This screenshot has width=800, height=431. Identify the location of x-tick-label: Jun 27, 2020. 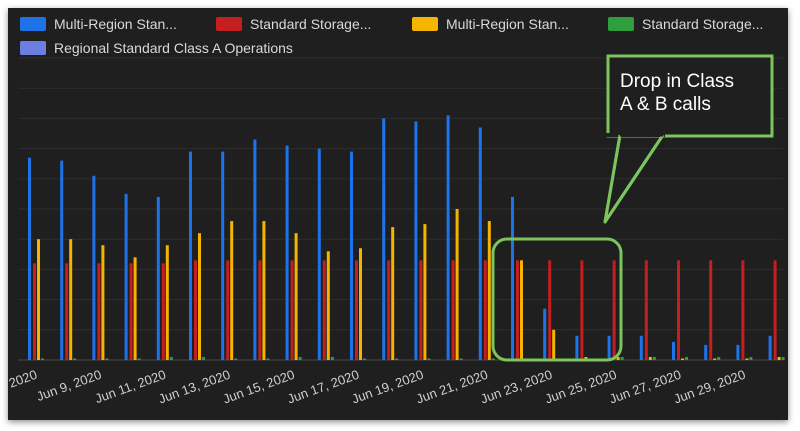
(645, 387).